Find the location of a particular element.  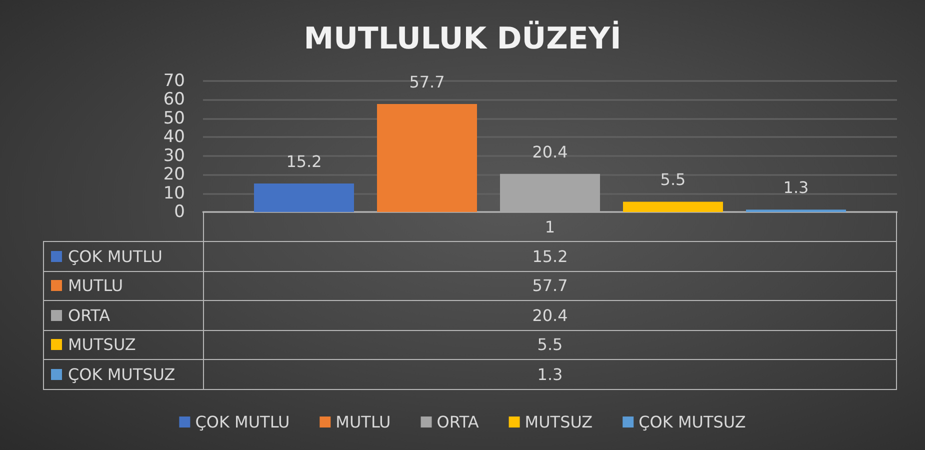

legend-label: MUTLU is located at coordinates (363, 422).